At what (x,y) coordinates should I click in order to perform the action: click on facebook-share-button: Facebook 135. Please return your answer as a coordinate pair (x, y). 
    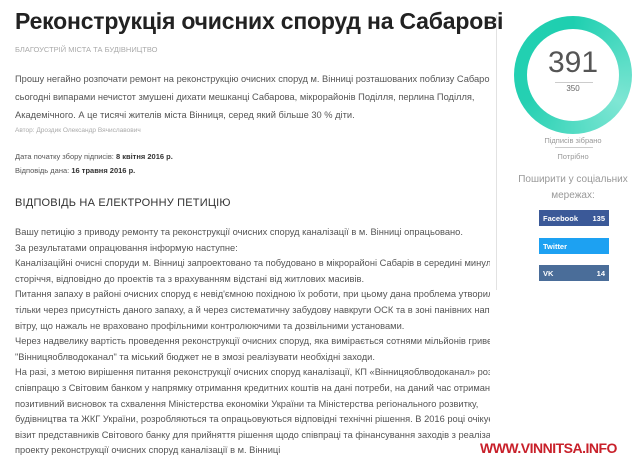
    Looking at the image, I should click on (574, 218).